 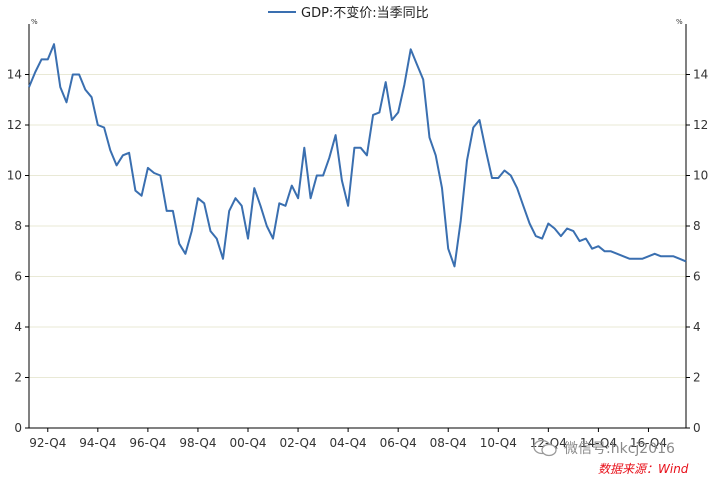 What do you see at coordinates (297, 443) in the screenshot?
I see `x-tick-label: 02-Q4` at bounding box center [297, 443].